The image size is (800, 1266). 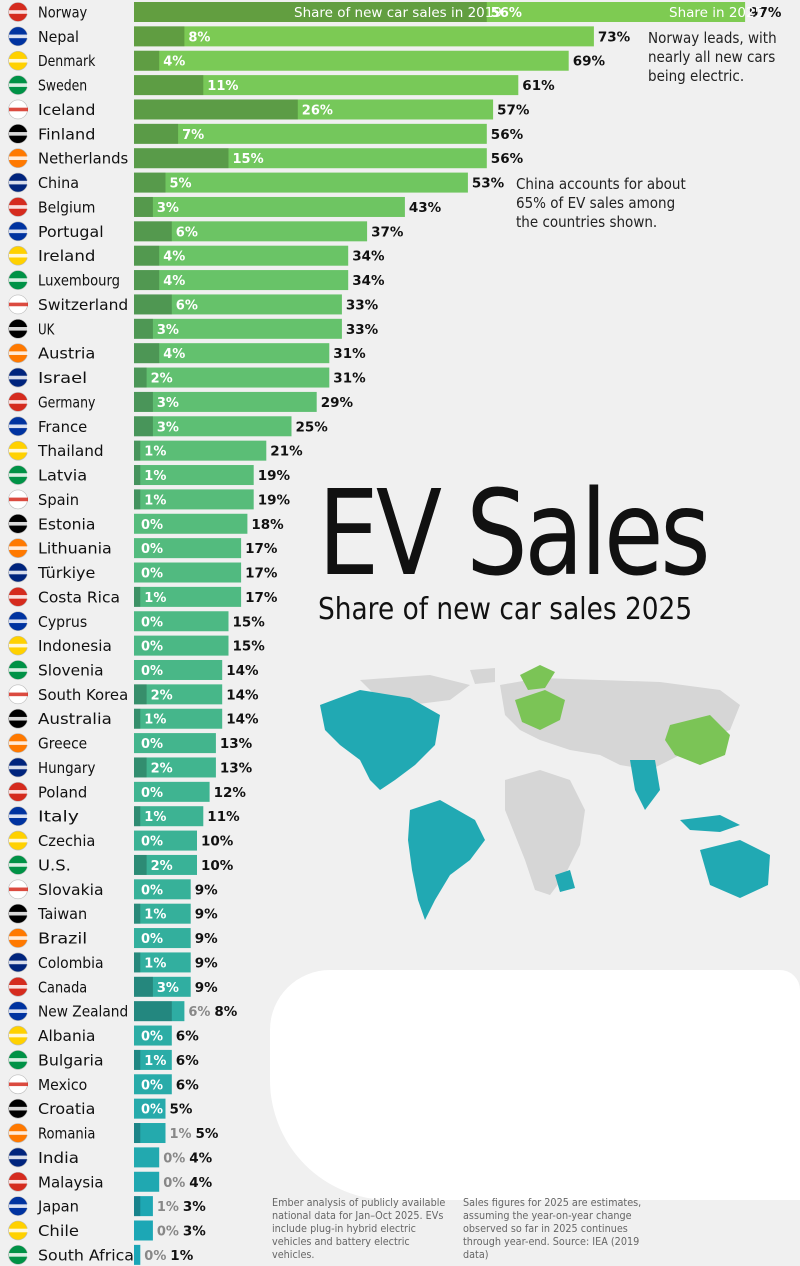 I want to click on country-label: Romania, so click(x=66, y=1134).